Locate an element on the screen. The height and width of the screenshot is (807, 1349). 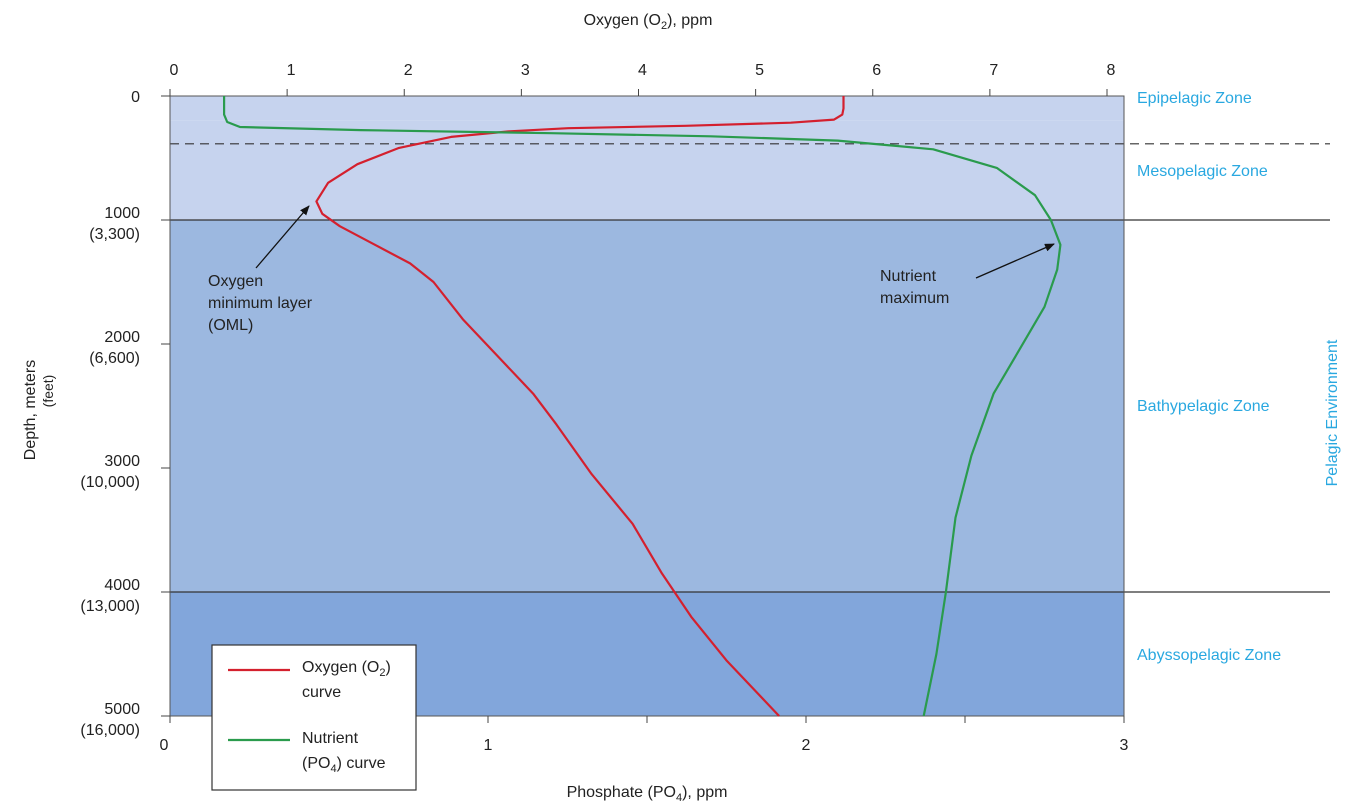
y-axis-tick-label: 4000 is located at coordinates (122, 585).